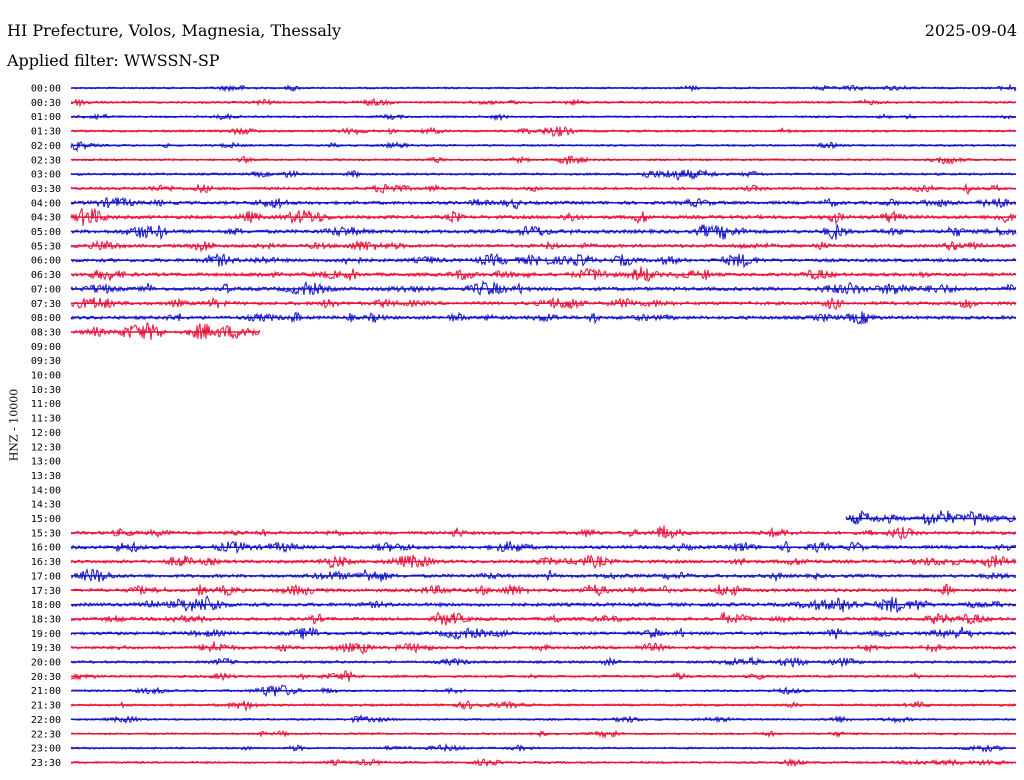 The height and width of the screenshot is (780, 1024). Describe the element at coordinates (46, 117) in the screenshot. I see `time-tick-label: 01:00` at that location.